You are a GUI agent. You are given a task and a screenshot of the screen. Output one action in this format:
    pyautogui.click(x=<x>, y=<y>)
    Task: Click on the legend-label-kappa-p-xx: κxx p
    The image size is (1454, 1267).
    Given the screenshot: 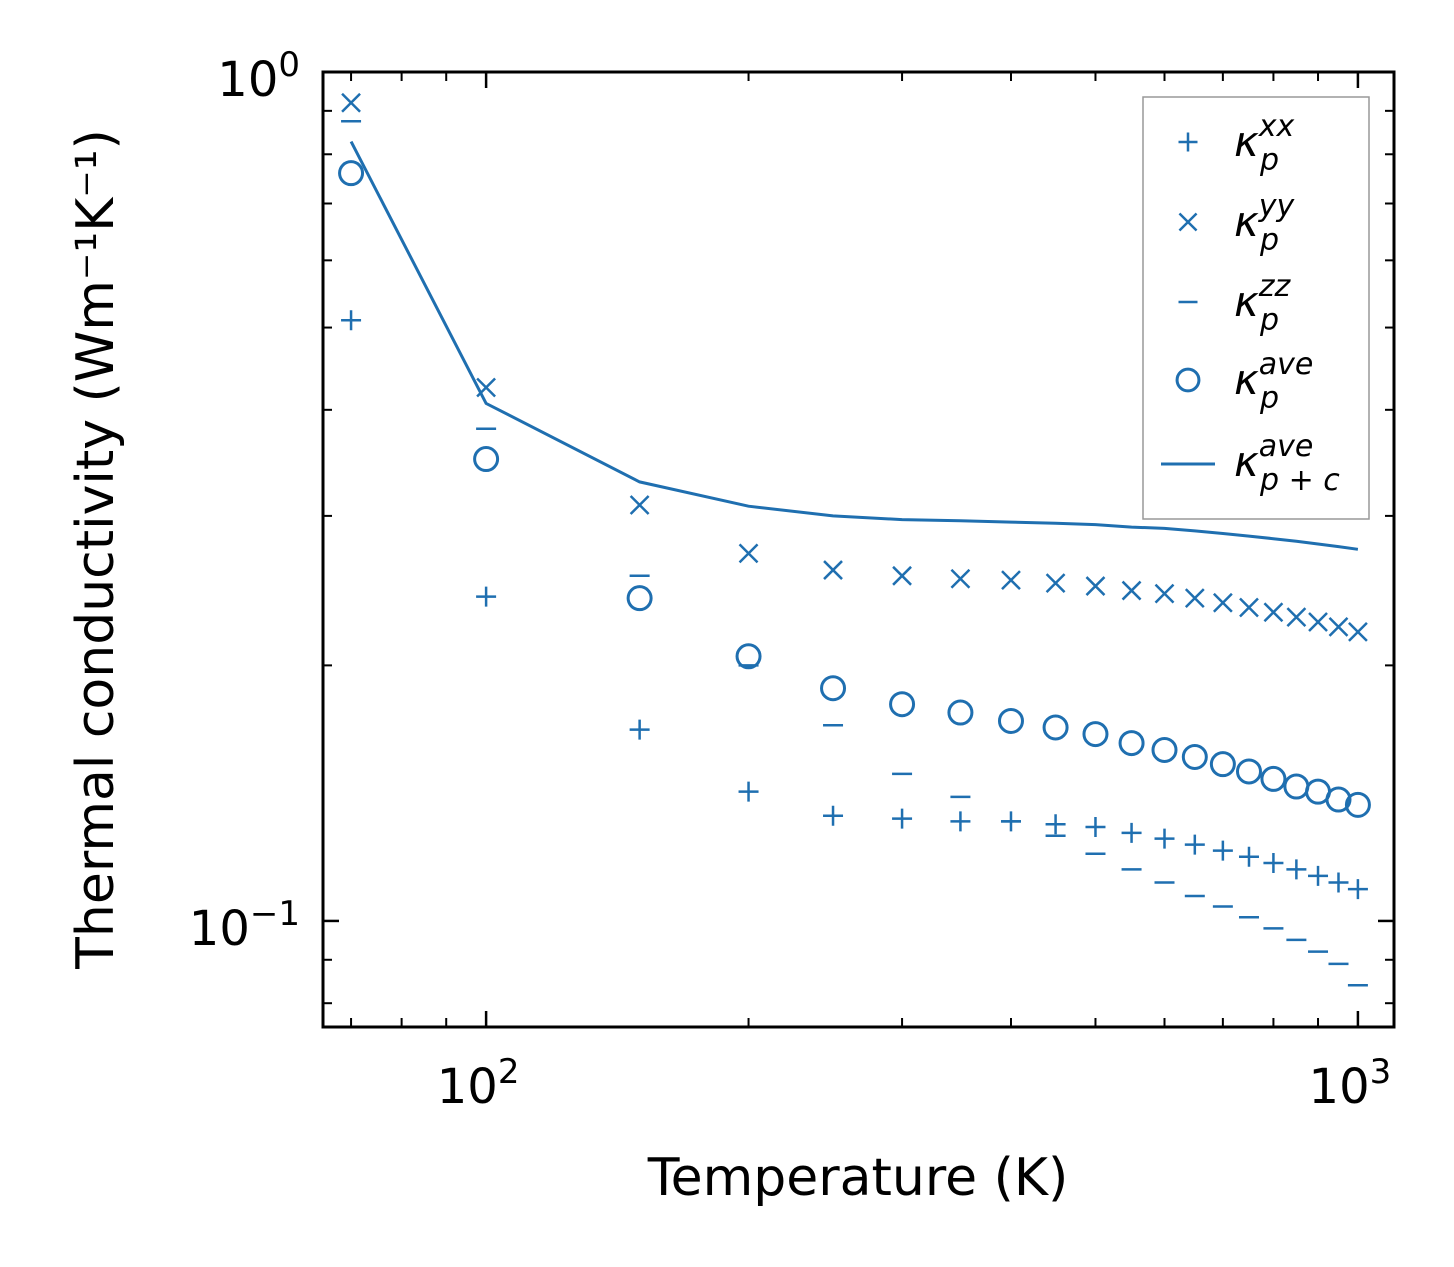 What is the action you would take?
    pyautogui.click(x=1264, y=143)
    